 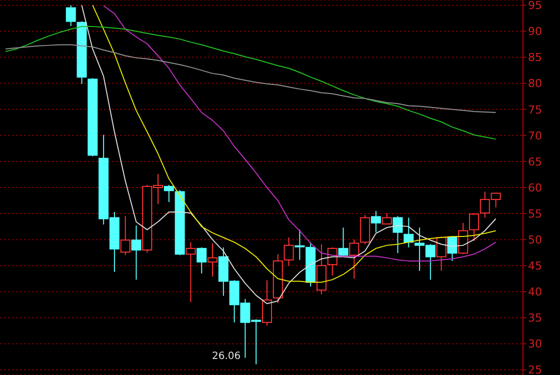 What do you see at coordinates (226, 356) in the screenshot?
I see `annotation: 26.06` at bounding box center [226, 356].